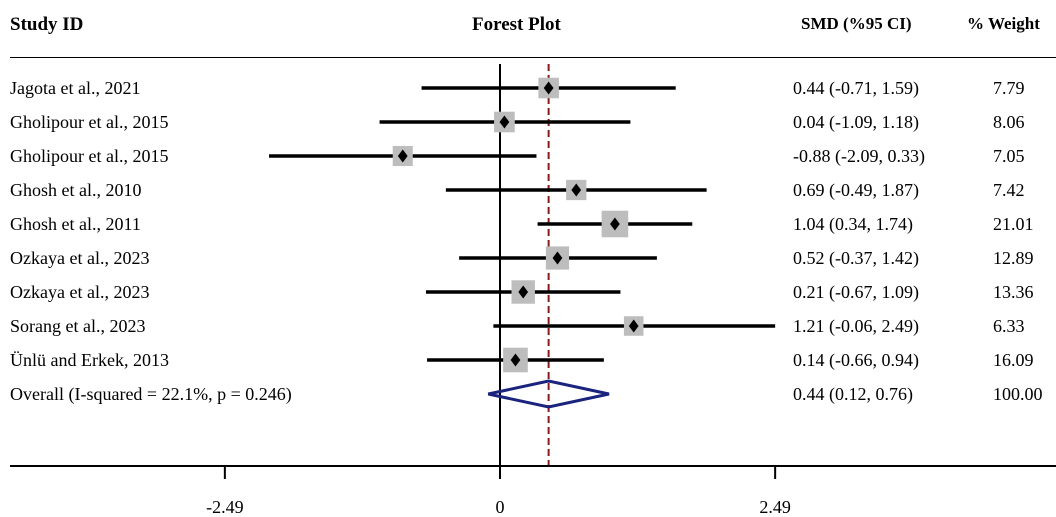  What do you see at coordinates (856, 326) in the screenshot?
I see `study-ci: 1.21 (-0.06, 2.49)` at bounding box center [856, 326].